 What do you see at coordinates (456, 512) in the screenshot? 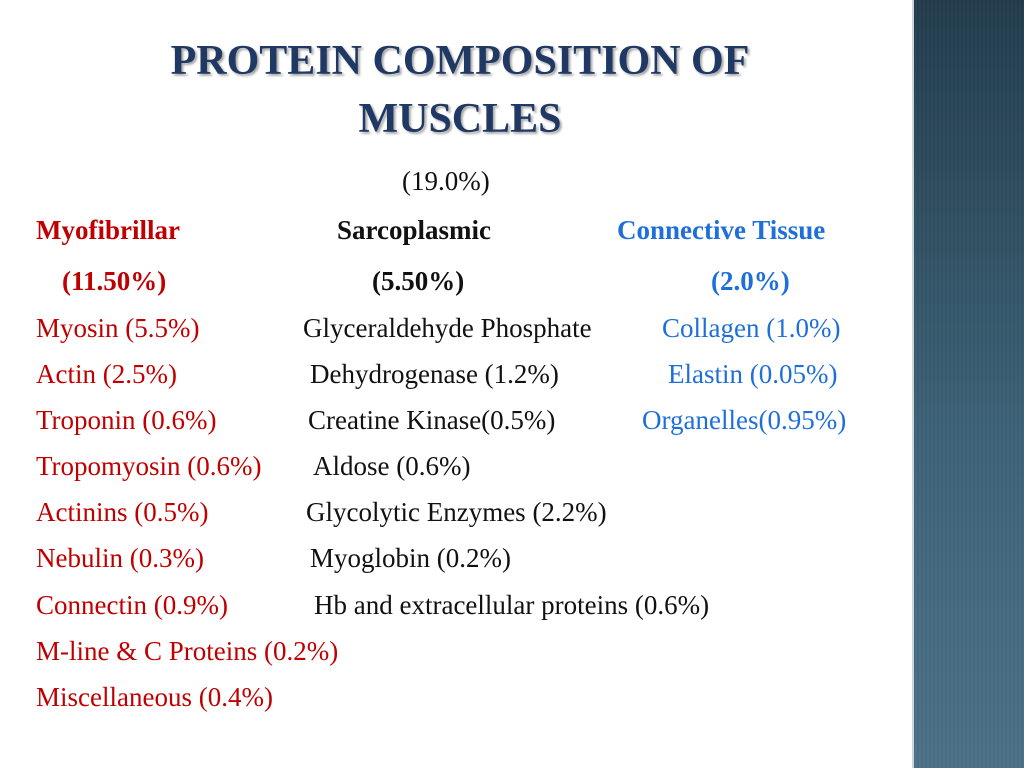
I see `sarcoplasmic-item: Glycolytic Enzymes (2.2%)` at bounding box center [456, 512].